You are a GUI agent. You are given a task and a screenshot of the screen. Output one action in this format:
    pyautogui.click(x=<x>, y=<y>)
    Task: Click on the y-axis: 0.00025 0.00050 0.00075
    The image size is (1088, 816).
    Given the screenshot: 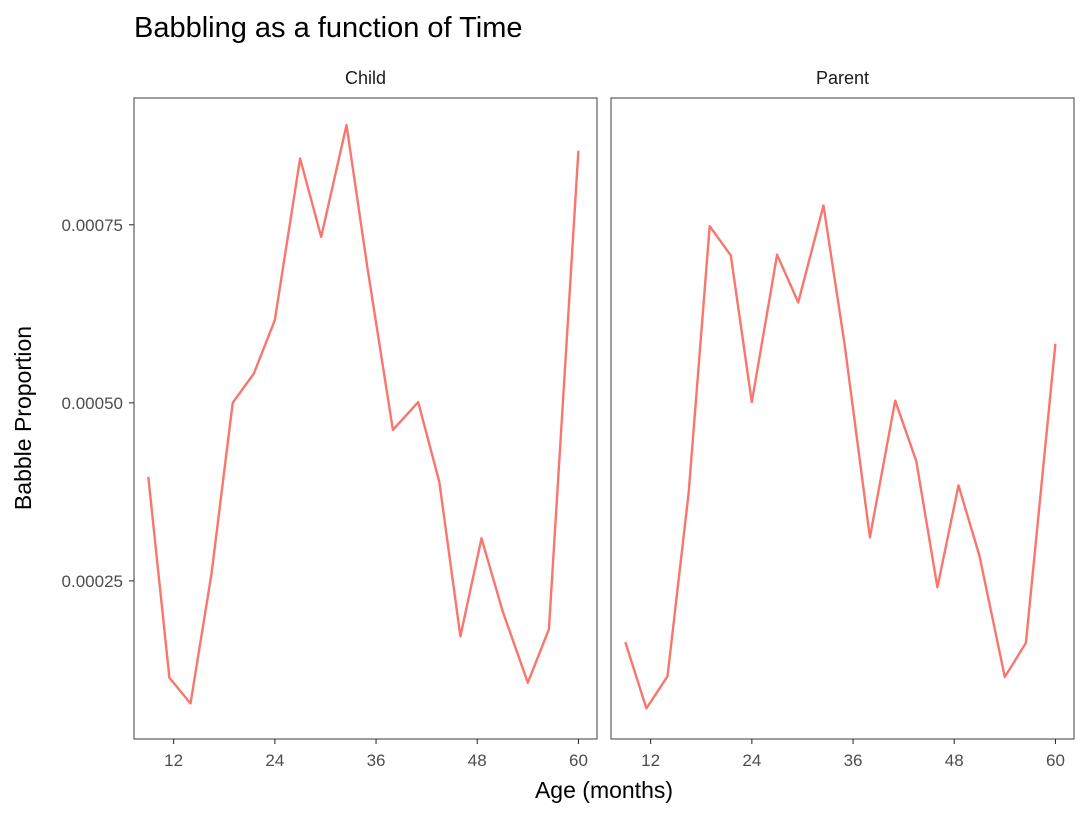 What is the action you would take?
    pyautogui.click(x=98, y=403)
    